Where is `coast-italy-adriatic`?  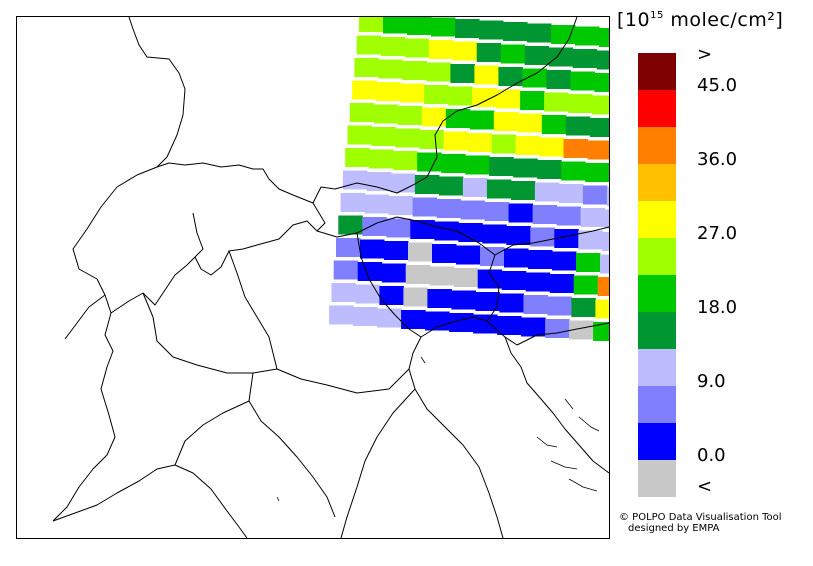 coast-italy-adriatic is located at coordinates (456, 427).